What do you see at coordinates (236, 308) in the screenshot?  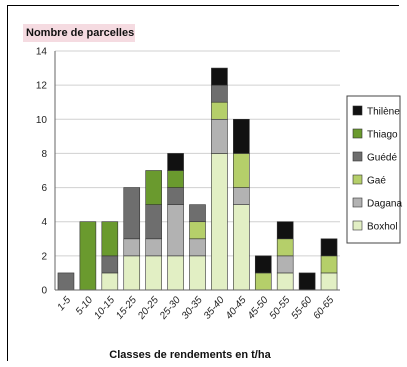 I see `x-tick-label: 40-45` at bounding box center [236, 308].